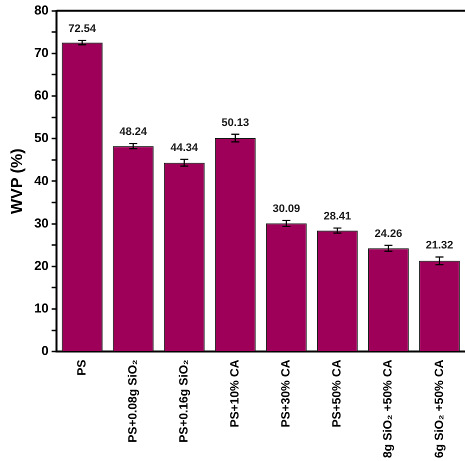  What do you see at coordinates (440, 246) in the screenshot?
I see `data-label: 21.32` at bounding box center [440, 246].